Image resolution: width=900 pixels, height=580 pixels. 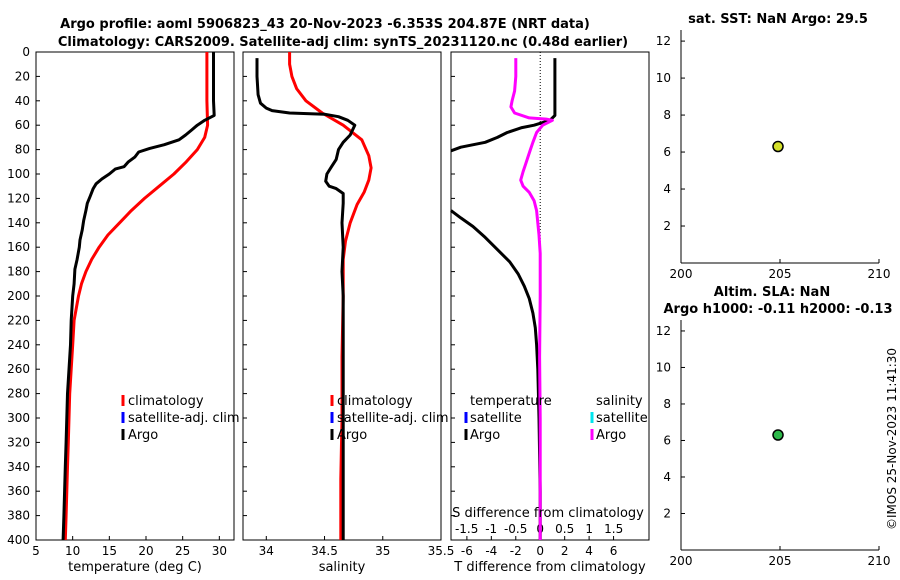 I want to click on depth-tick-label: 140, so click(x=18, y=223).